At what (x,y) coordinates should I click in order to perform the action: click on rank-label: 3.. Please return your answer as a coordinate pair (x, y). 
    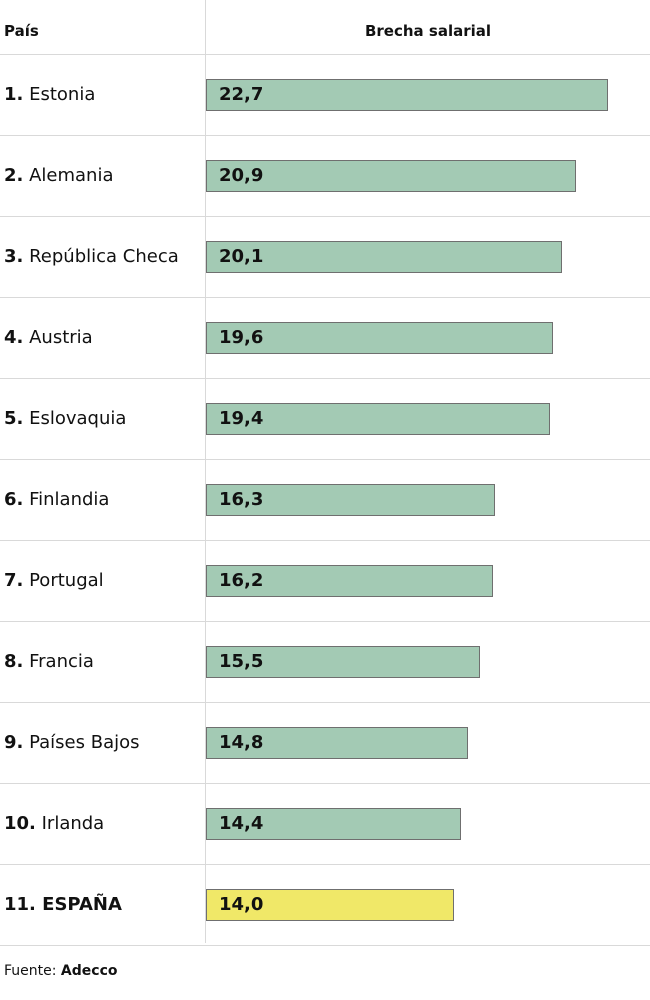
    Looking at the image, I should click on (14, 256).